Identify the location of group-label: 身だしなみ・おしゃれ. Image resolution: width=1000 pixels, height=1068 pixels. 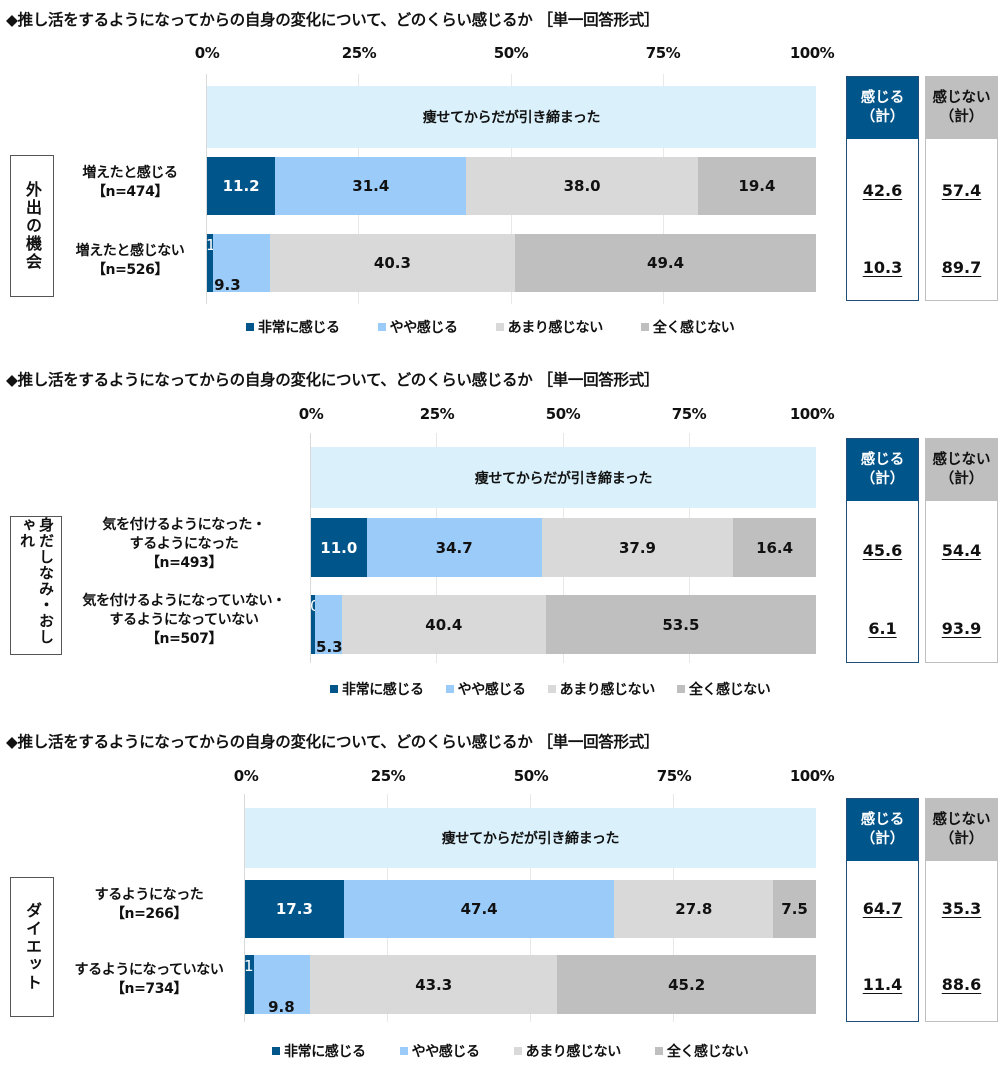
(36, 581).